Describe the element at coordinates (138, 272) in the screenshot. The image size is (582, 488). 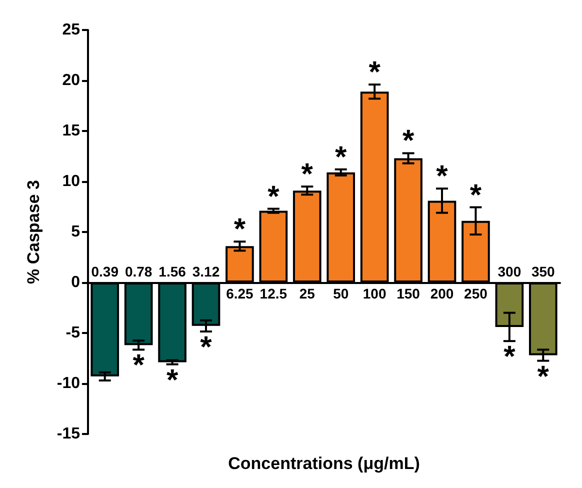
I see `x-tick-label: 0.78` at that location.